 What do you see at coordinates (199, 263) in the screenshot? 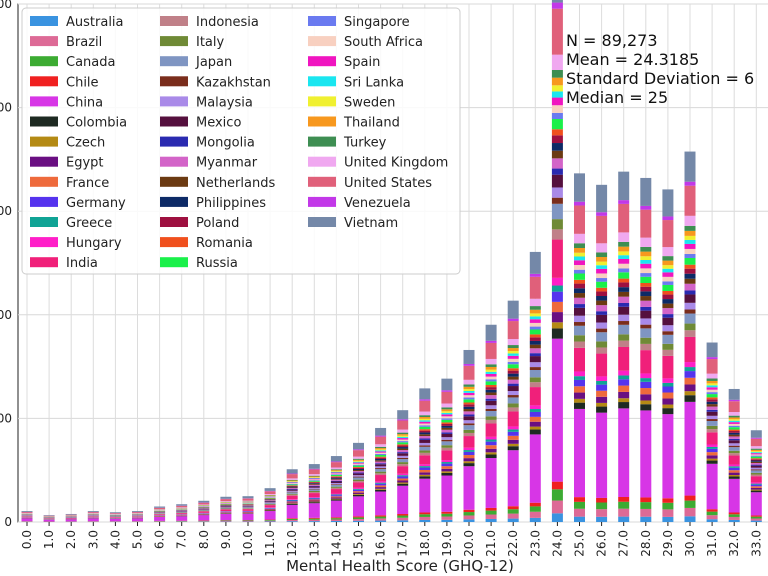
I see `legend-item: Russia` at bounding box center [199, 263].